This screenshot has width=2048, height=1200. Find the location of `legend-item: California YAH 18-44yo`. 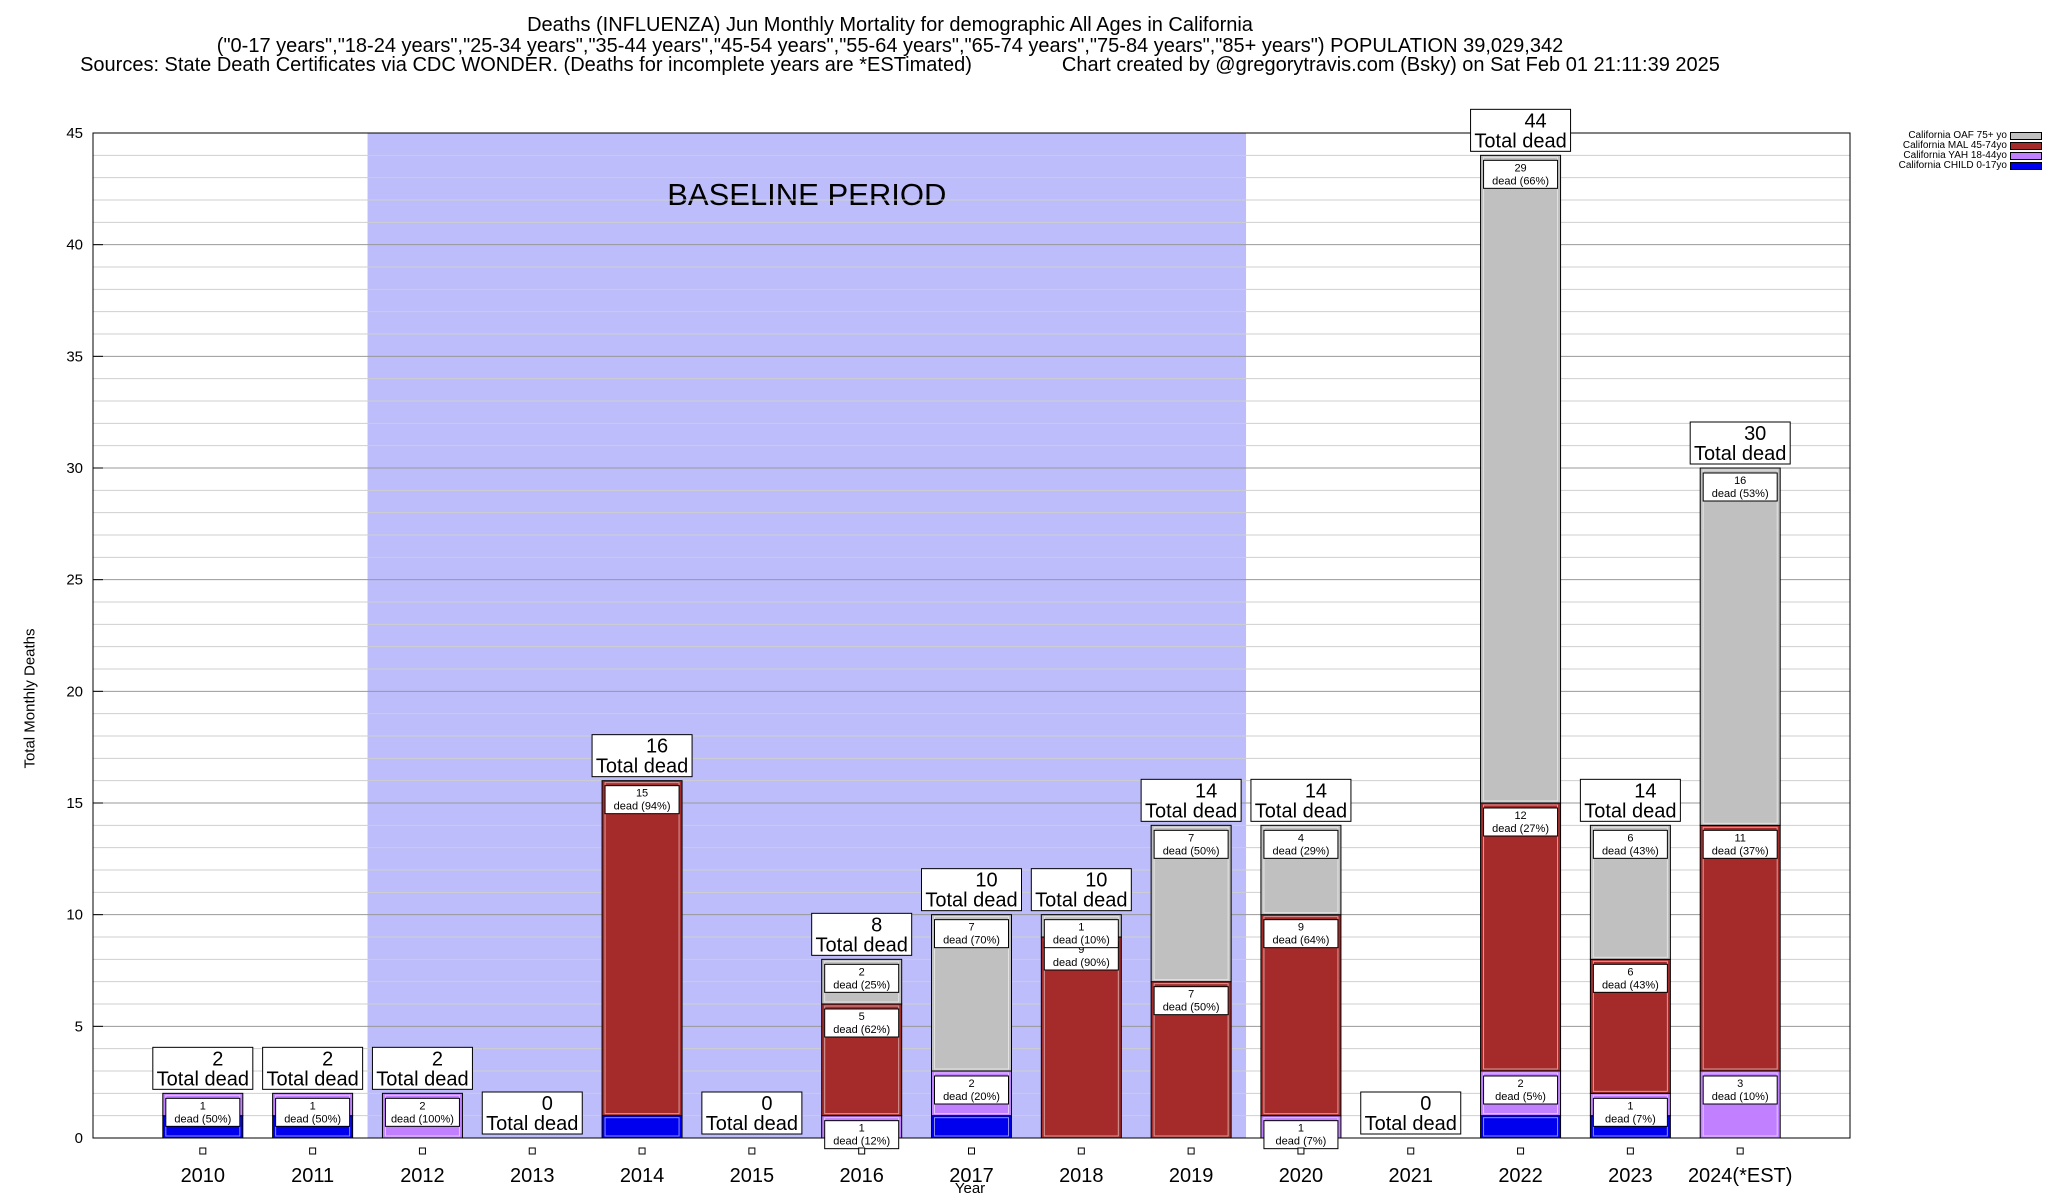

legend-item: California YAH 18-44yo is located at coordinates (1937, 156).